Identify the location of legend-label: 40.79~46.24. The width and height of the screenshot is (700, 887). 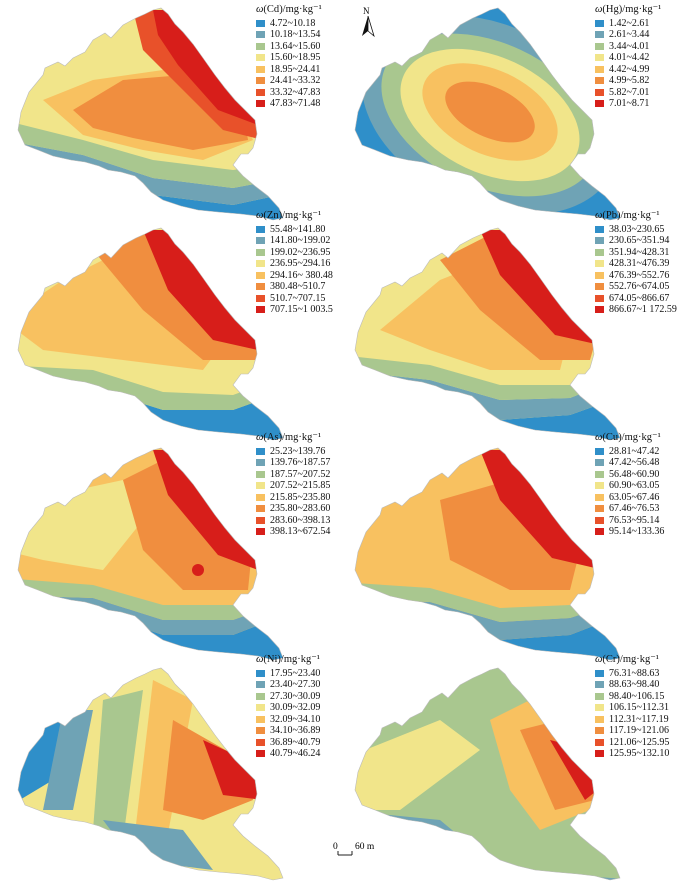
(295, 753).